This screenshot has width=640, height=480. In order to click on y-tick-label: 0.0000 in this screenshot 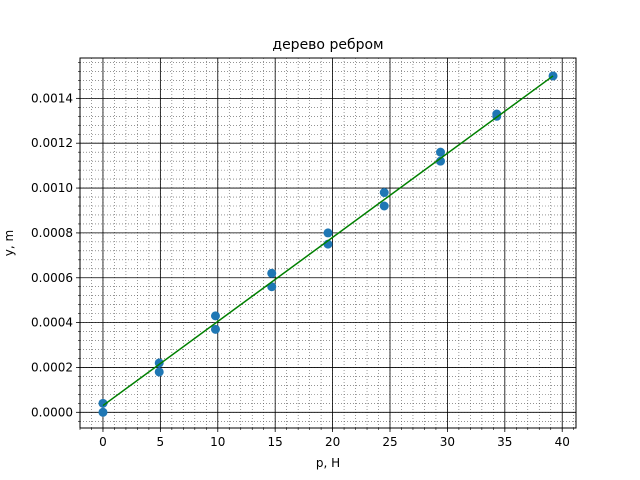, I will do `click(52, 412)`.